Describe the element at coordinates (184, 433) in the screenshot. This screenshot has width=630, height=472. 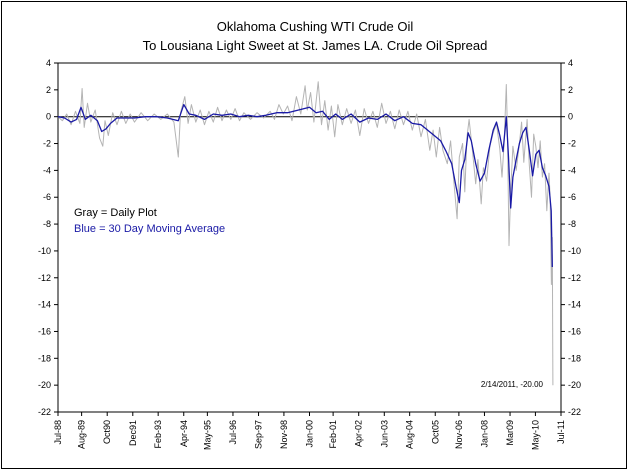
I see `x-tick-label: Apr-94` at that location.